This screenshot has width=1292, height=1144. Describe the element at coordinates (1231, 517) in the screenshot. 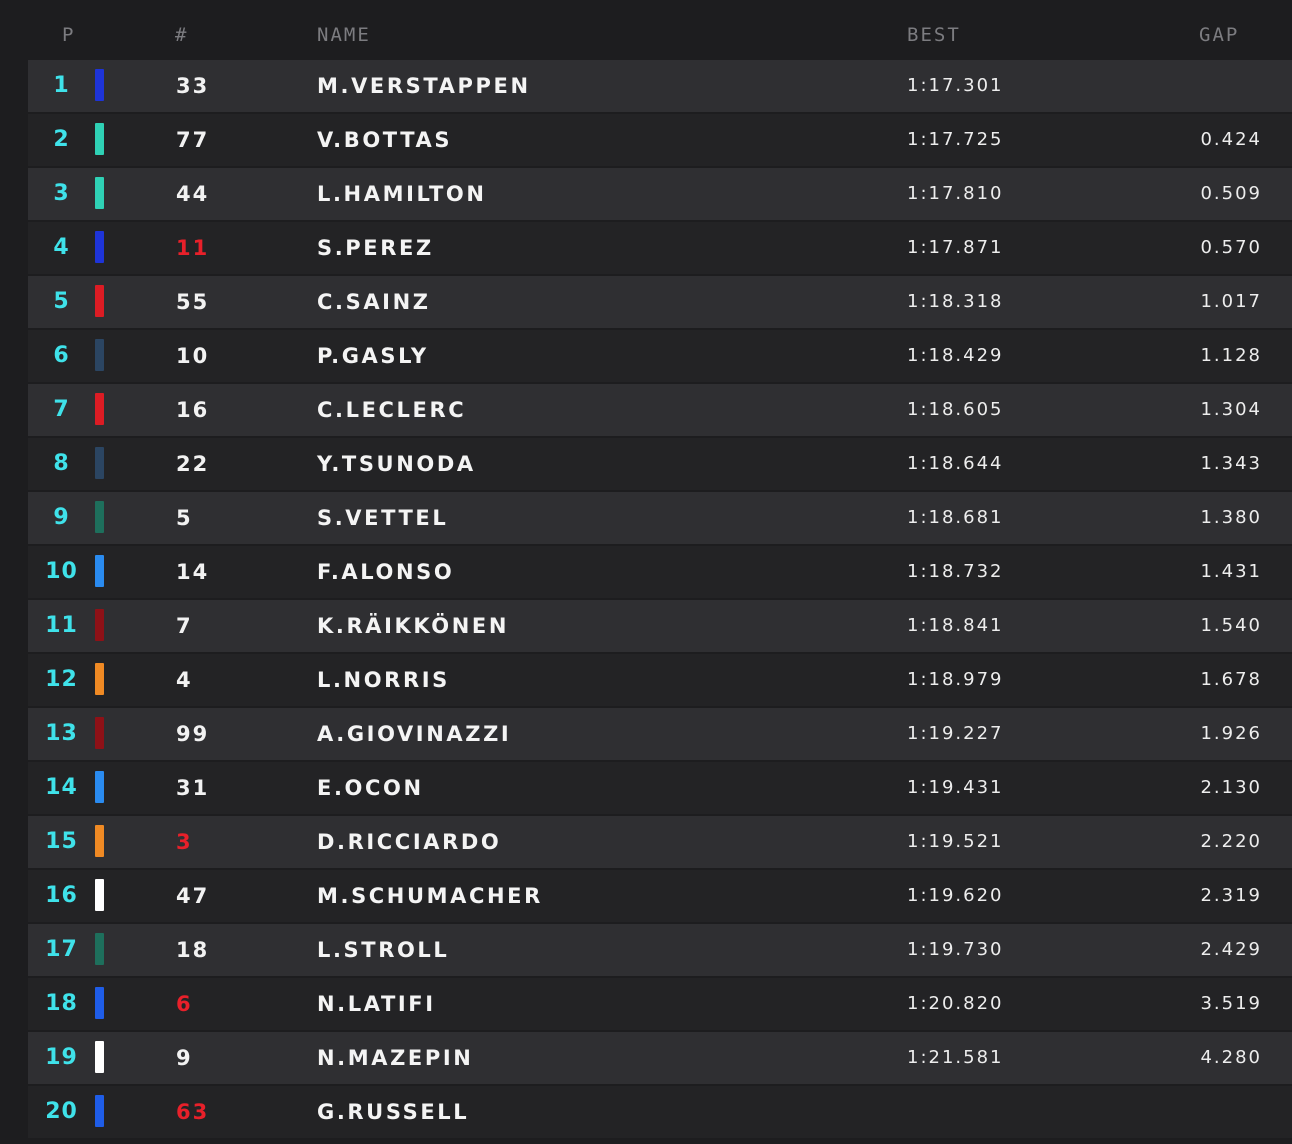

I see `gap-cell: 1.380` at that location.